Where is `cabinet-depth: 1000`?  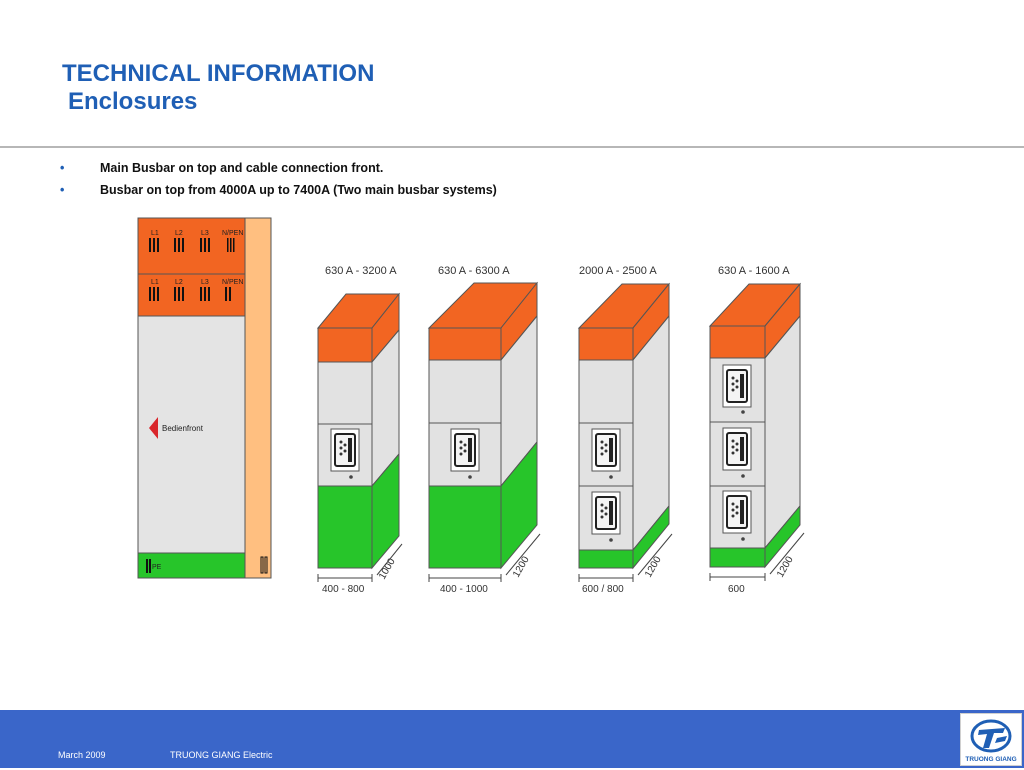 cabinet-depth: 1000 is located at coordinates (387, 568).